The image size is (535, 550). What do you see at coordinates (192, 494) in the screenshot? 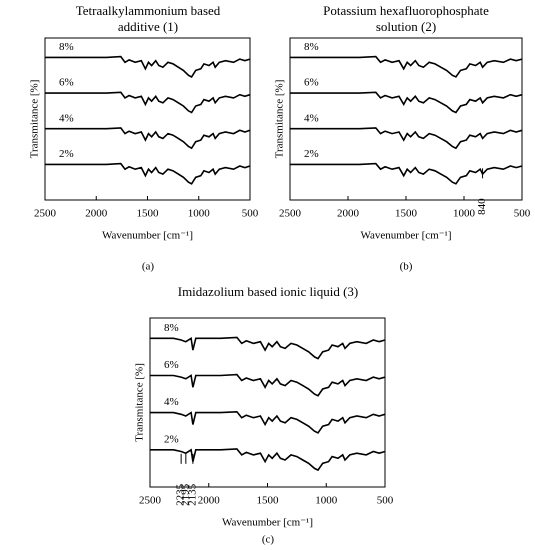
I see `annotation-label: 2135` at bounding box center [192, 494].